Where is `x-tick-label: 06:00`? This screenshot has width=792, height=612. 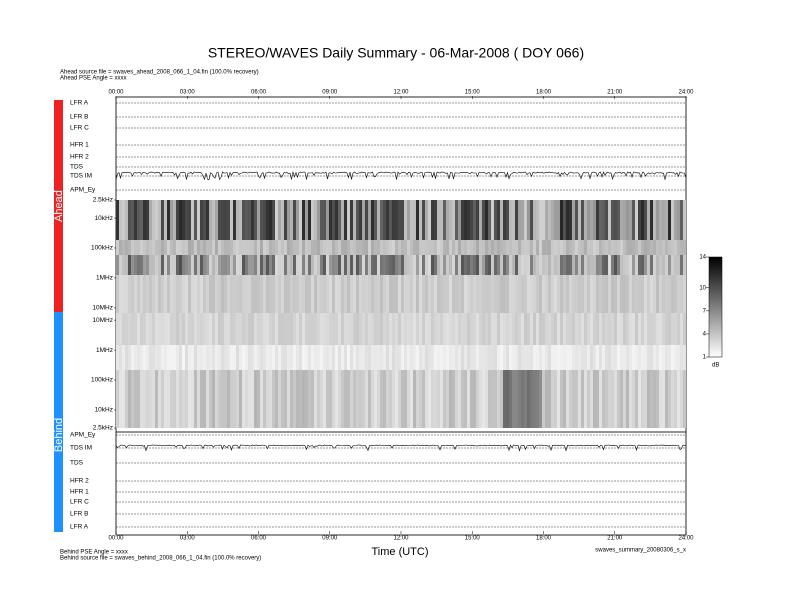
x-tick-label: 06:00 is located at coordinates (259, 539).